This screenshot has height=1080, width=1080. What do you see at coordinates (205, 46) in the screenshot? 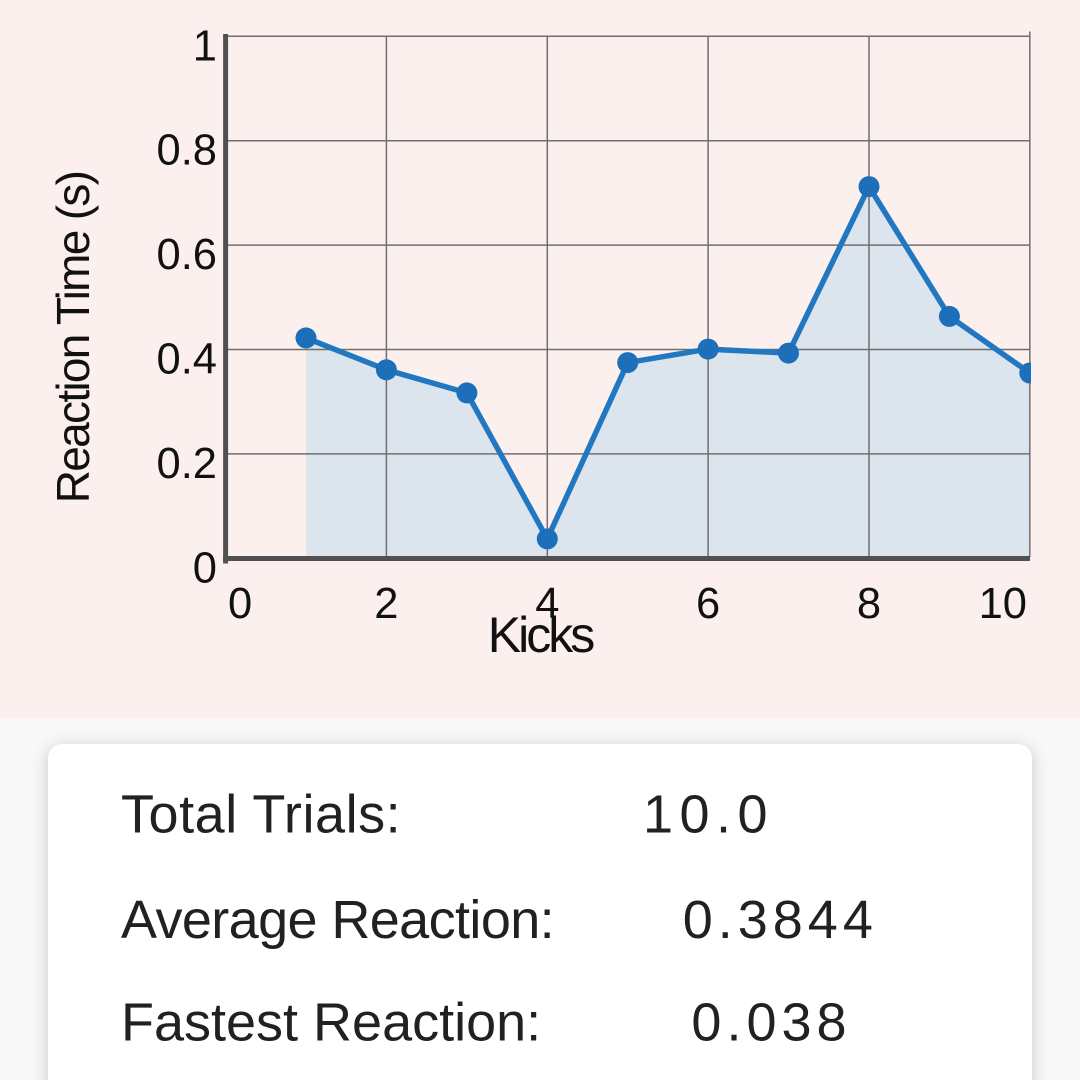
I see `svg-text: 1` at bounding box center [205, 46].